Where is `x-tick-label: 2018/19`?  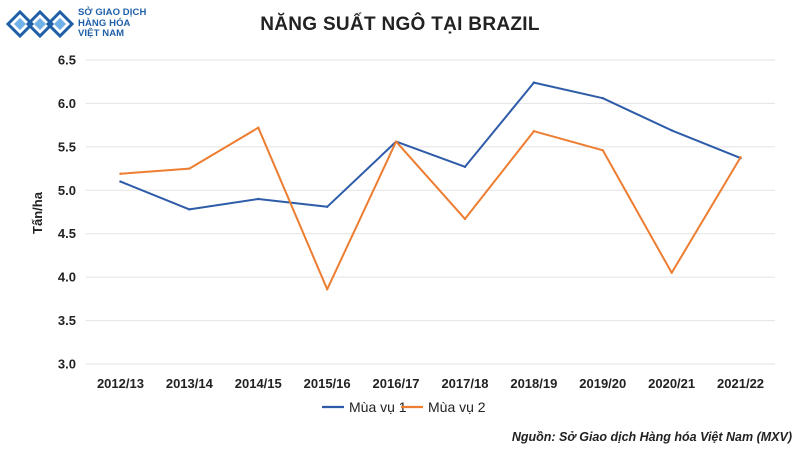 x-tick-label: 2018/19 is located at coordinates (533, 383).